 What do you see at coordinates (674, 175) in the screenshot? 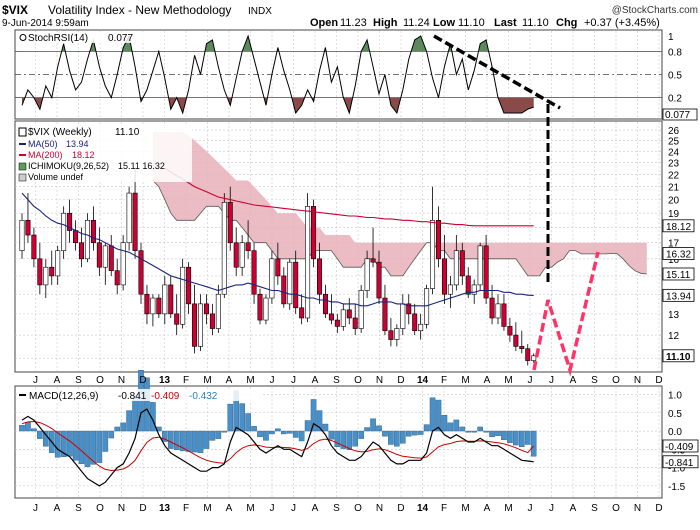
I see `price-tick-label: 22` at bounding box center [674, 175].